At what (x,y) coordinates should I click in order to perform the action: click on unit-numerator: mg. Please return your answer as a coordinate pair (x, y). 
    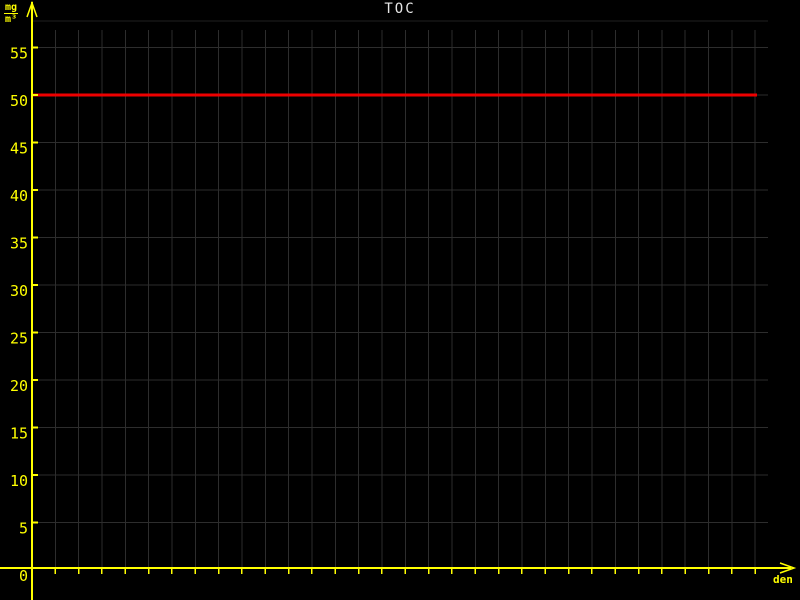
    Looking at the image, I should click on (11, 8).